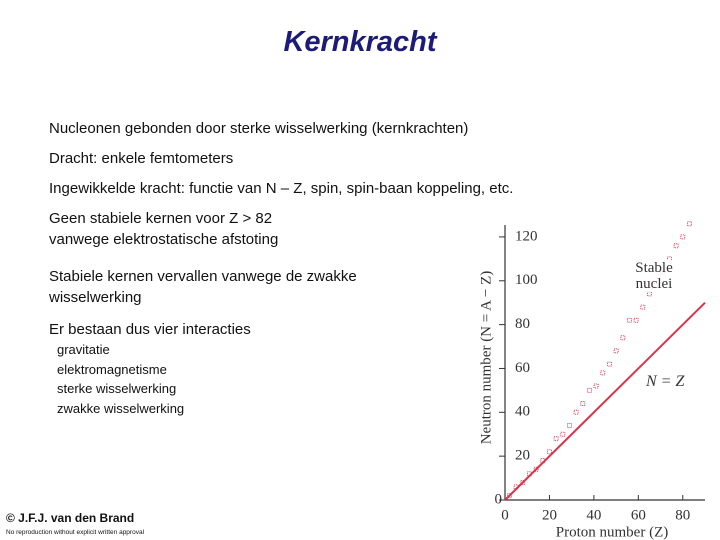 This screenshot has width=720, height=540. I want to click on y-tick-label: 20, so click(522, 456).